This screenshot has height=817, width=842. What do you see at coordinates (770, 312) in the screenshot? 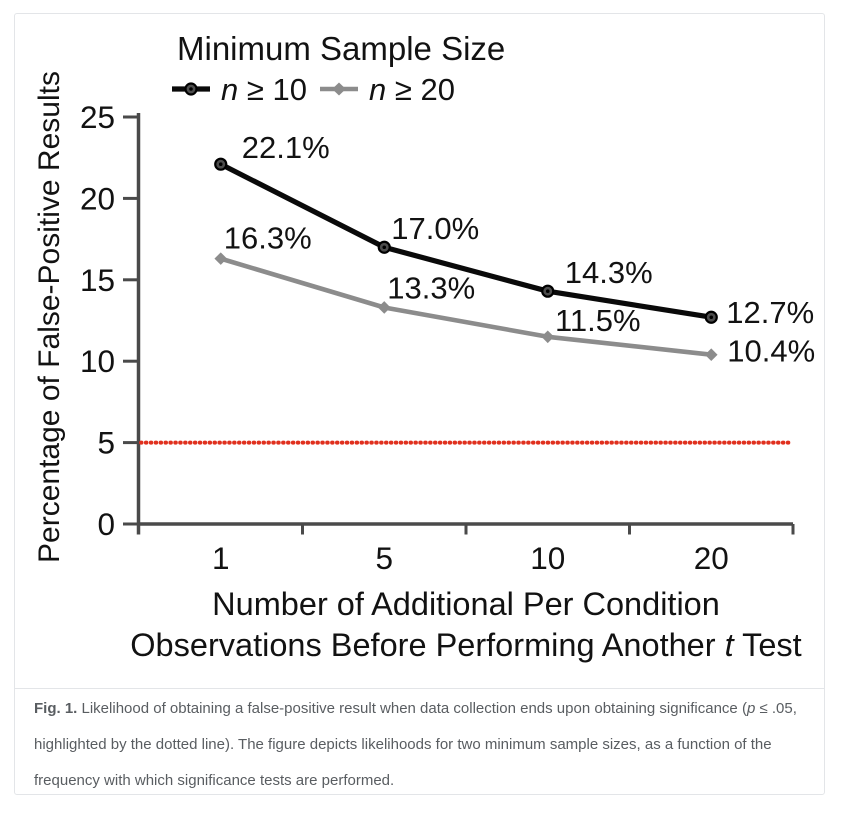
I see `data-point-label: 12.7%` at bounding box center [770, 312].